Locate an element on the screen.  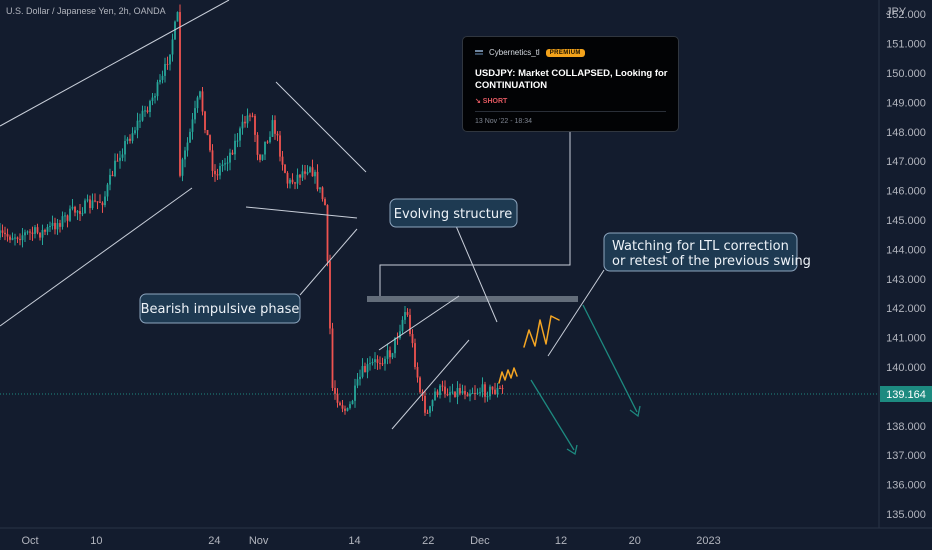
price-tick-label: 151.000 is located at coordinates (906, 45).